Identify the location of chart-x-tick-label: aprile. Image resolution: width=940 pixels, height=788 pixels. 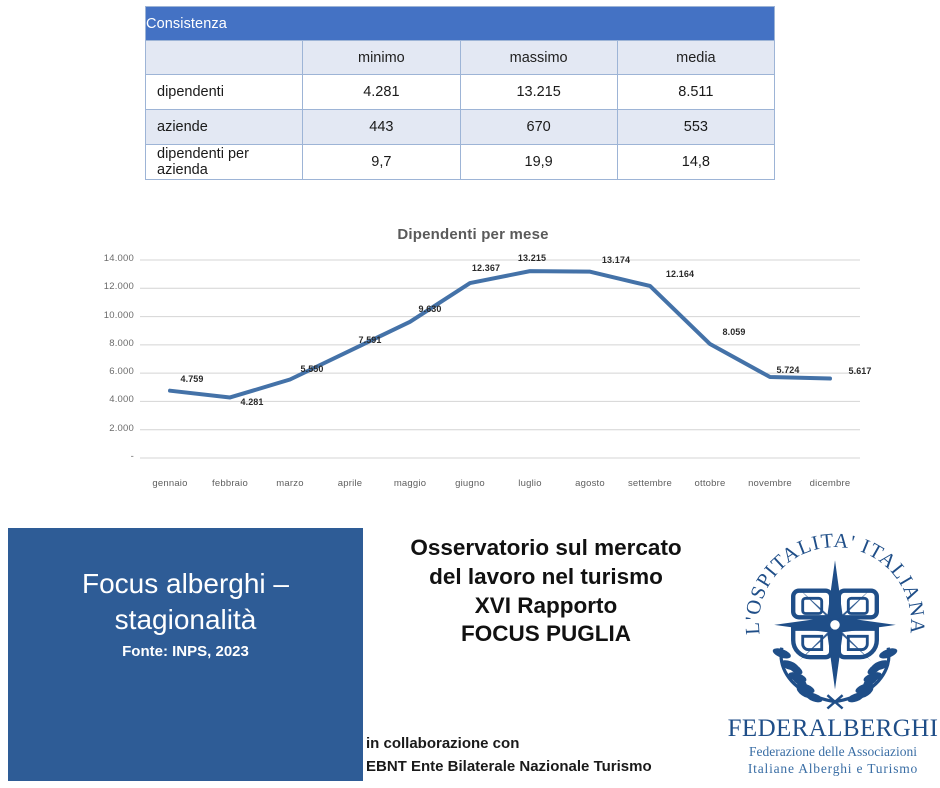
(350, 483).